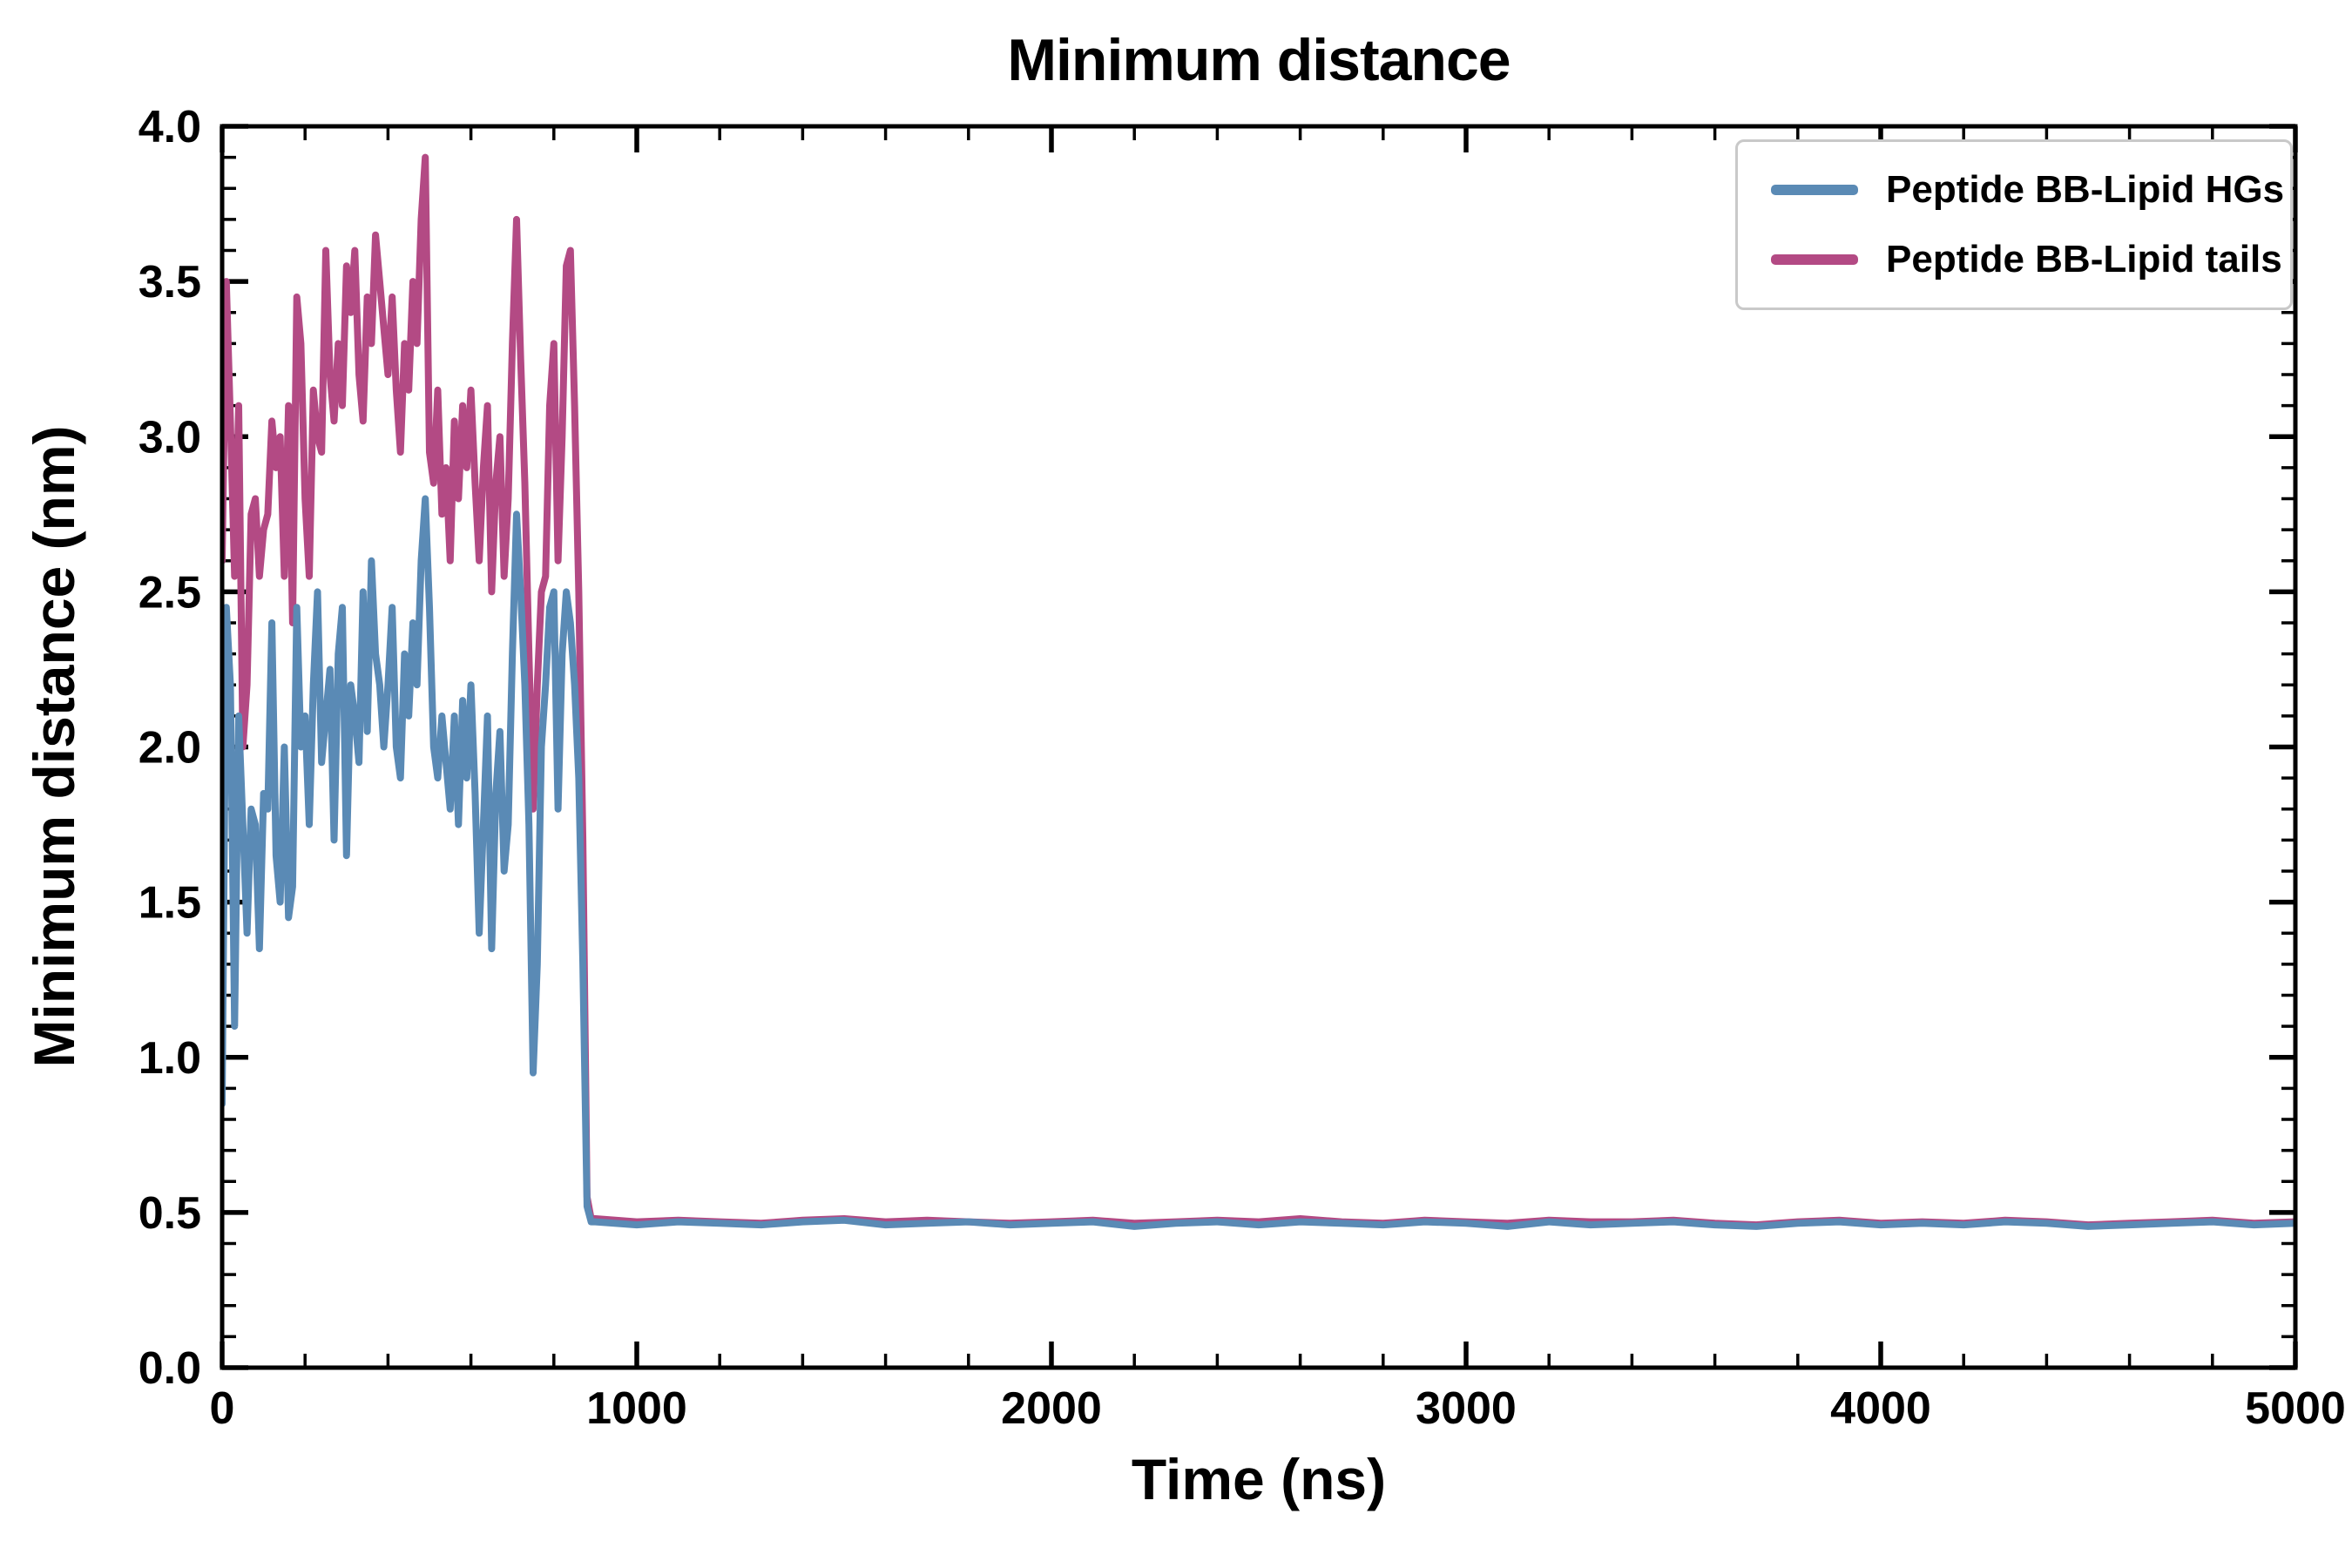  I want to click on chart-title: Minimum distance, so click(1259, 60).